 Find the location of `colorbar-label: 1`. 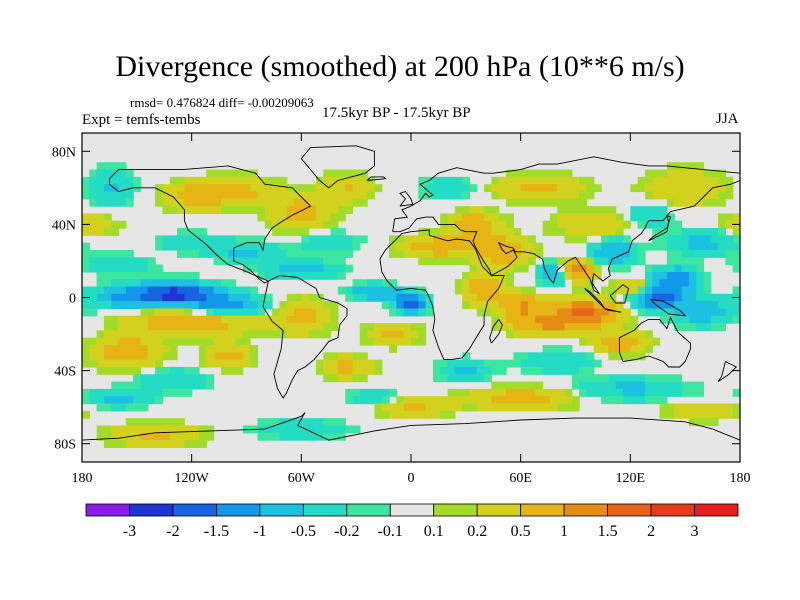

colorbar-label: 1 is located at coordinates (564, 531).